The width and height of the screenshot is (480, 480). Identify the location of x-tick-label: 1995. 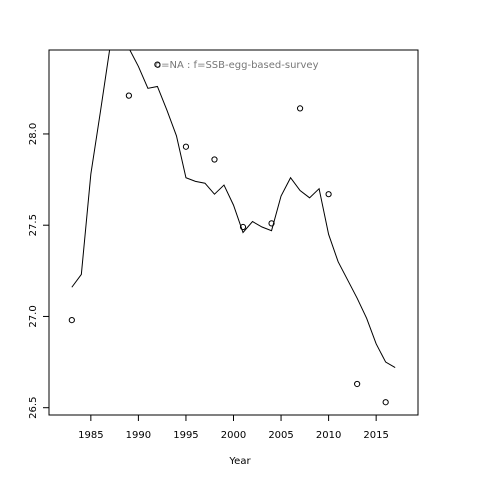
(185, 435).